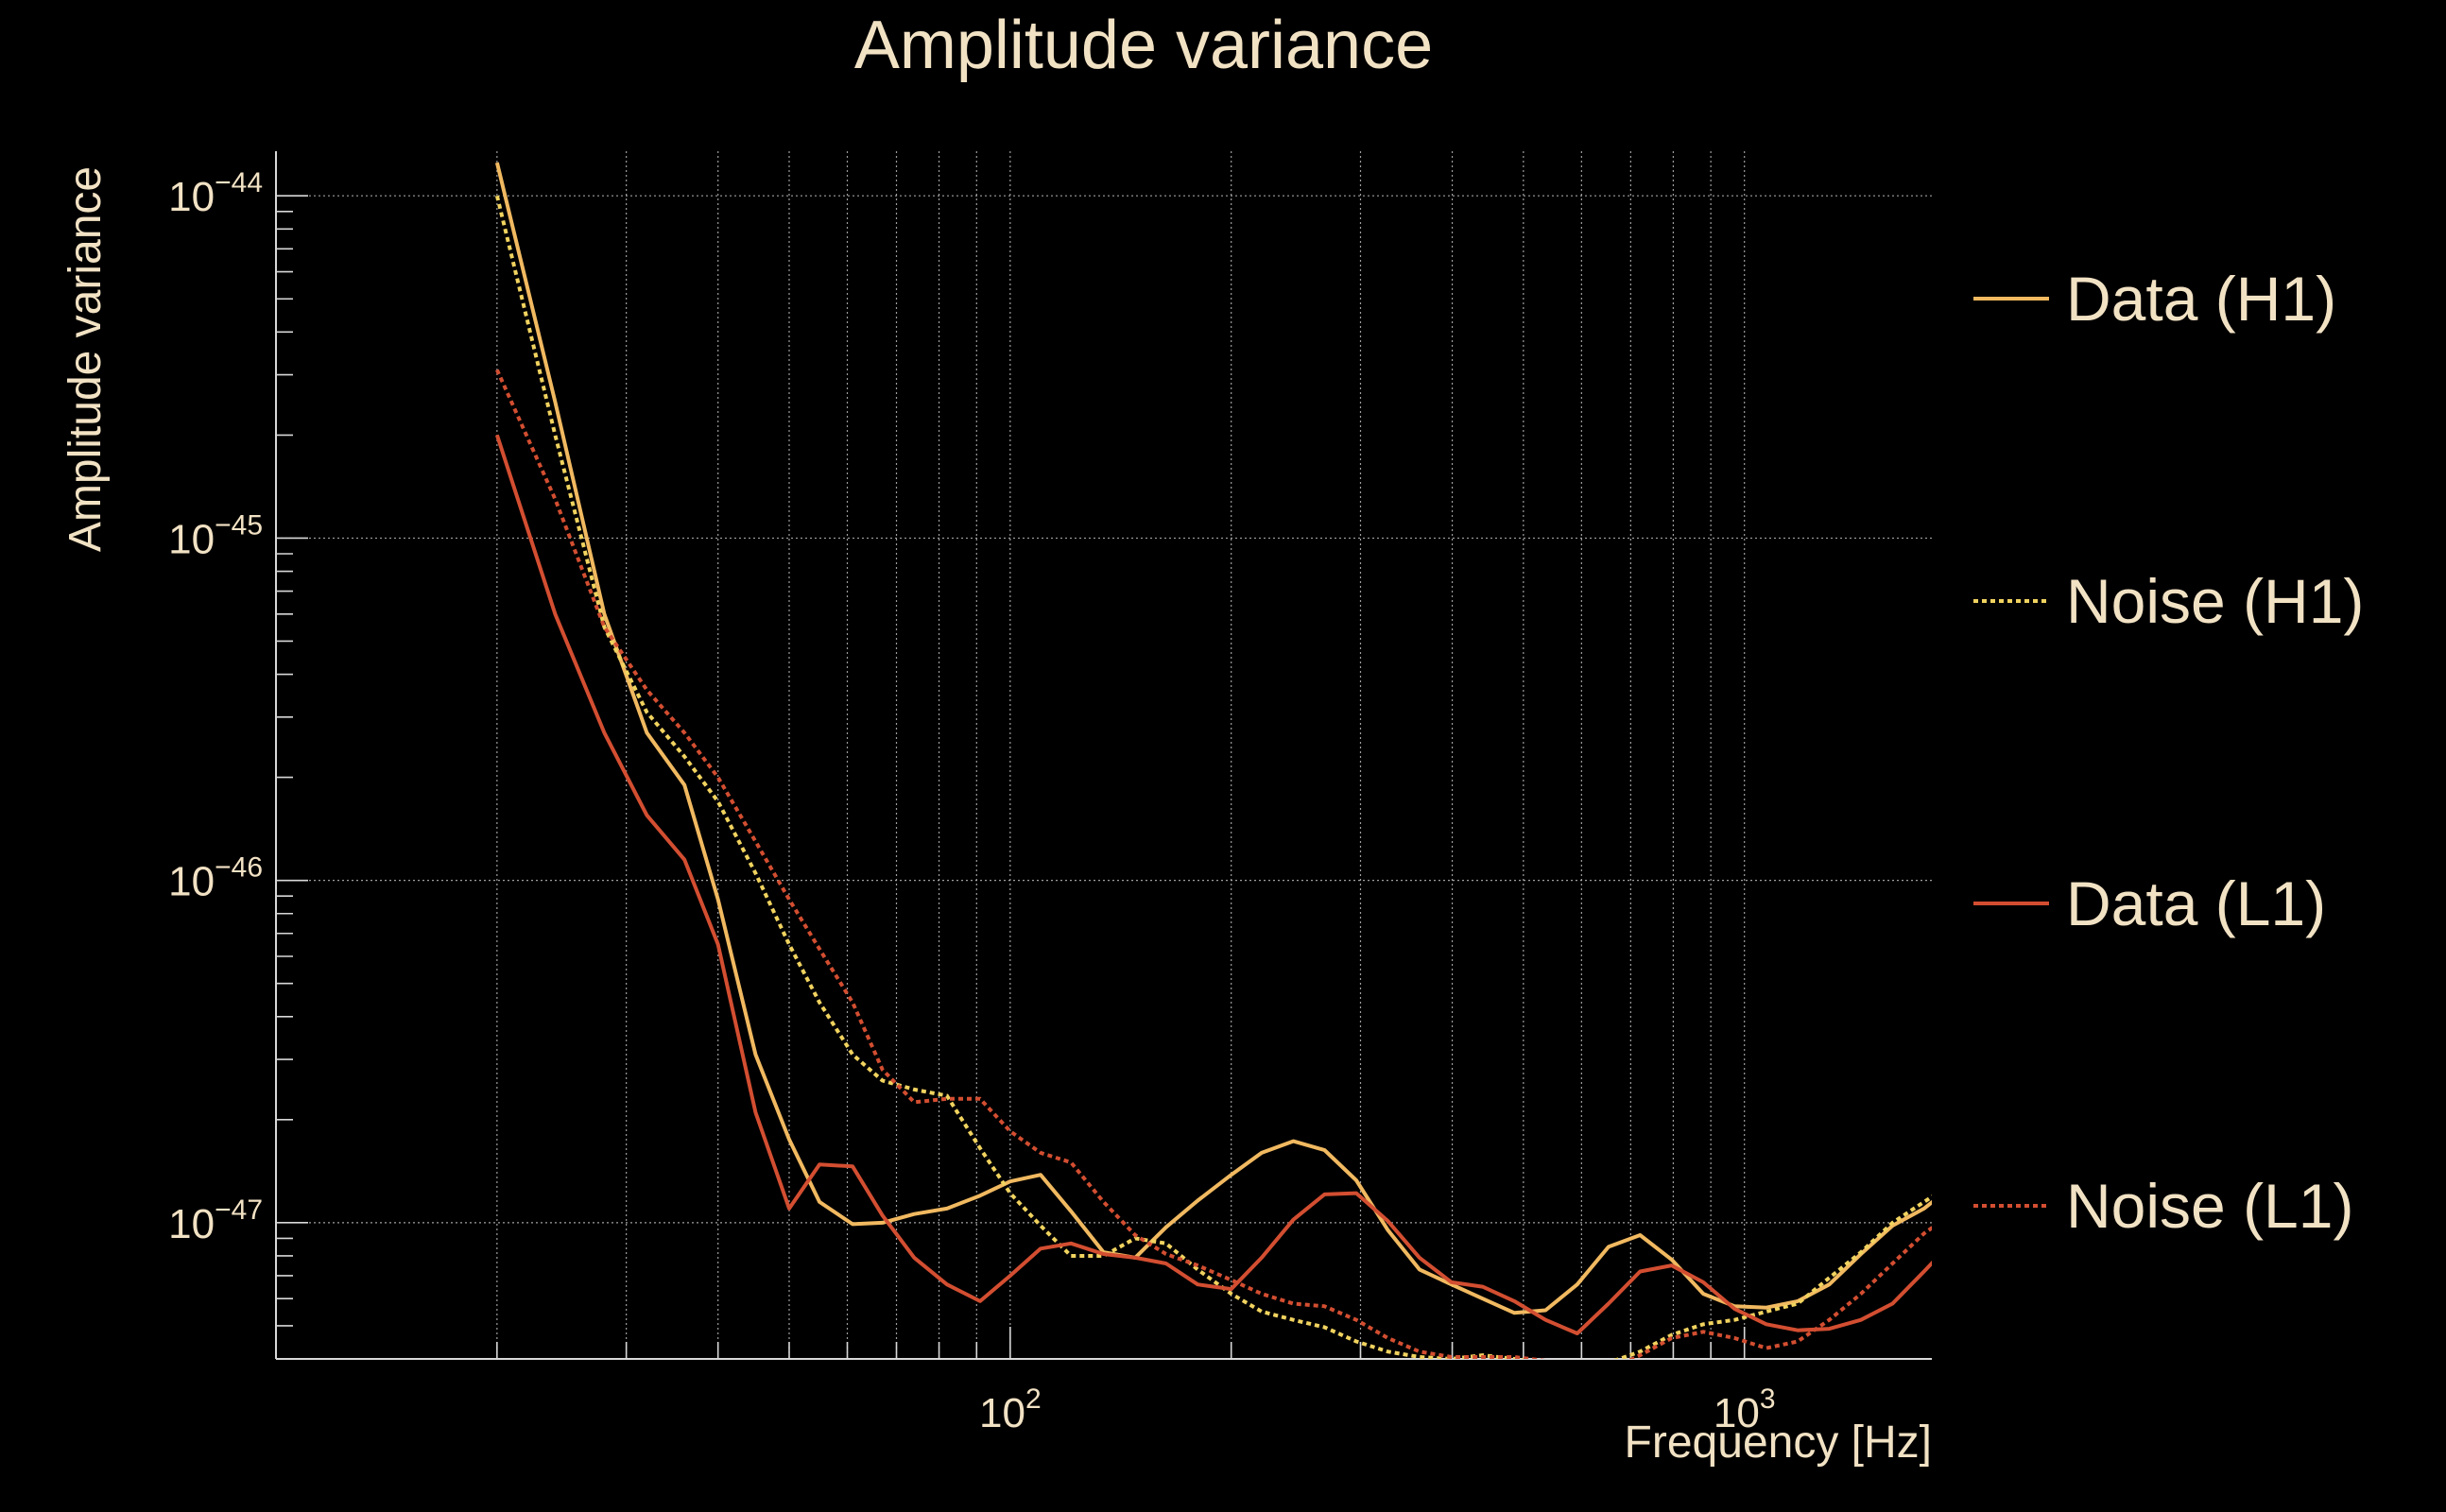 The height and width of the screenshot is (1512, 2446). Describe the element at coordinates (2215, 601) in the screenshot. I see `legend-label: Noise (H1)` at that location.